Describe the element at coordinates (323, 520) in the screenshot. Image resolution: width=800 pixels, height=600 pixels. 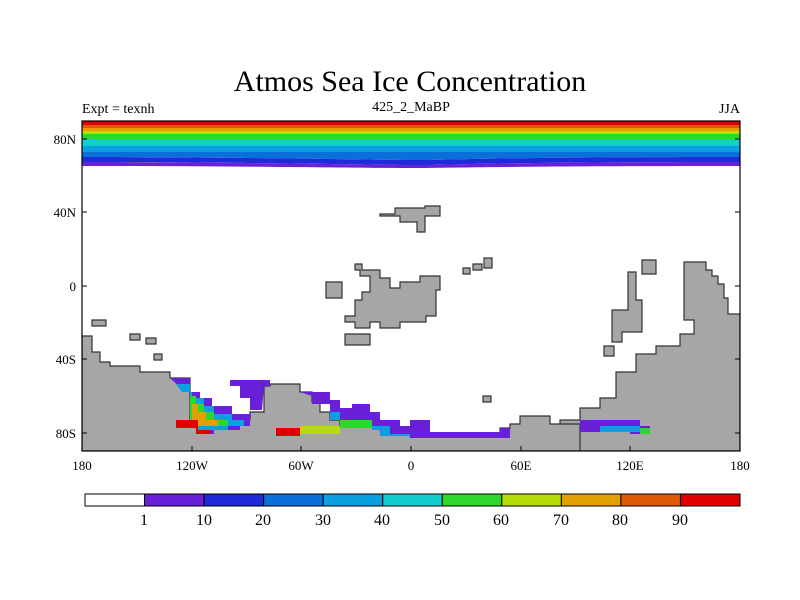
I see `colorbar-label-30: 30` at that location.